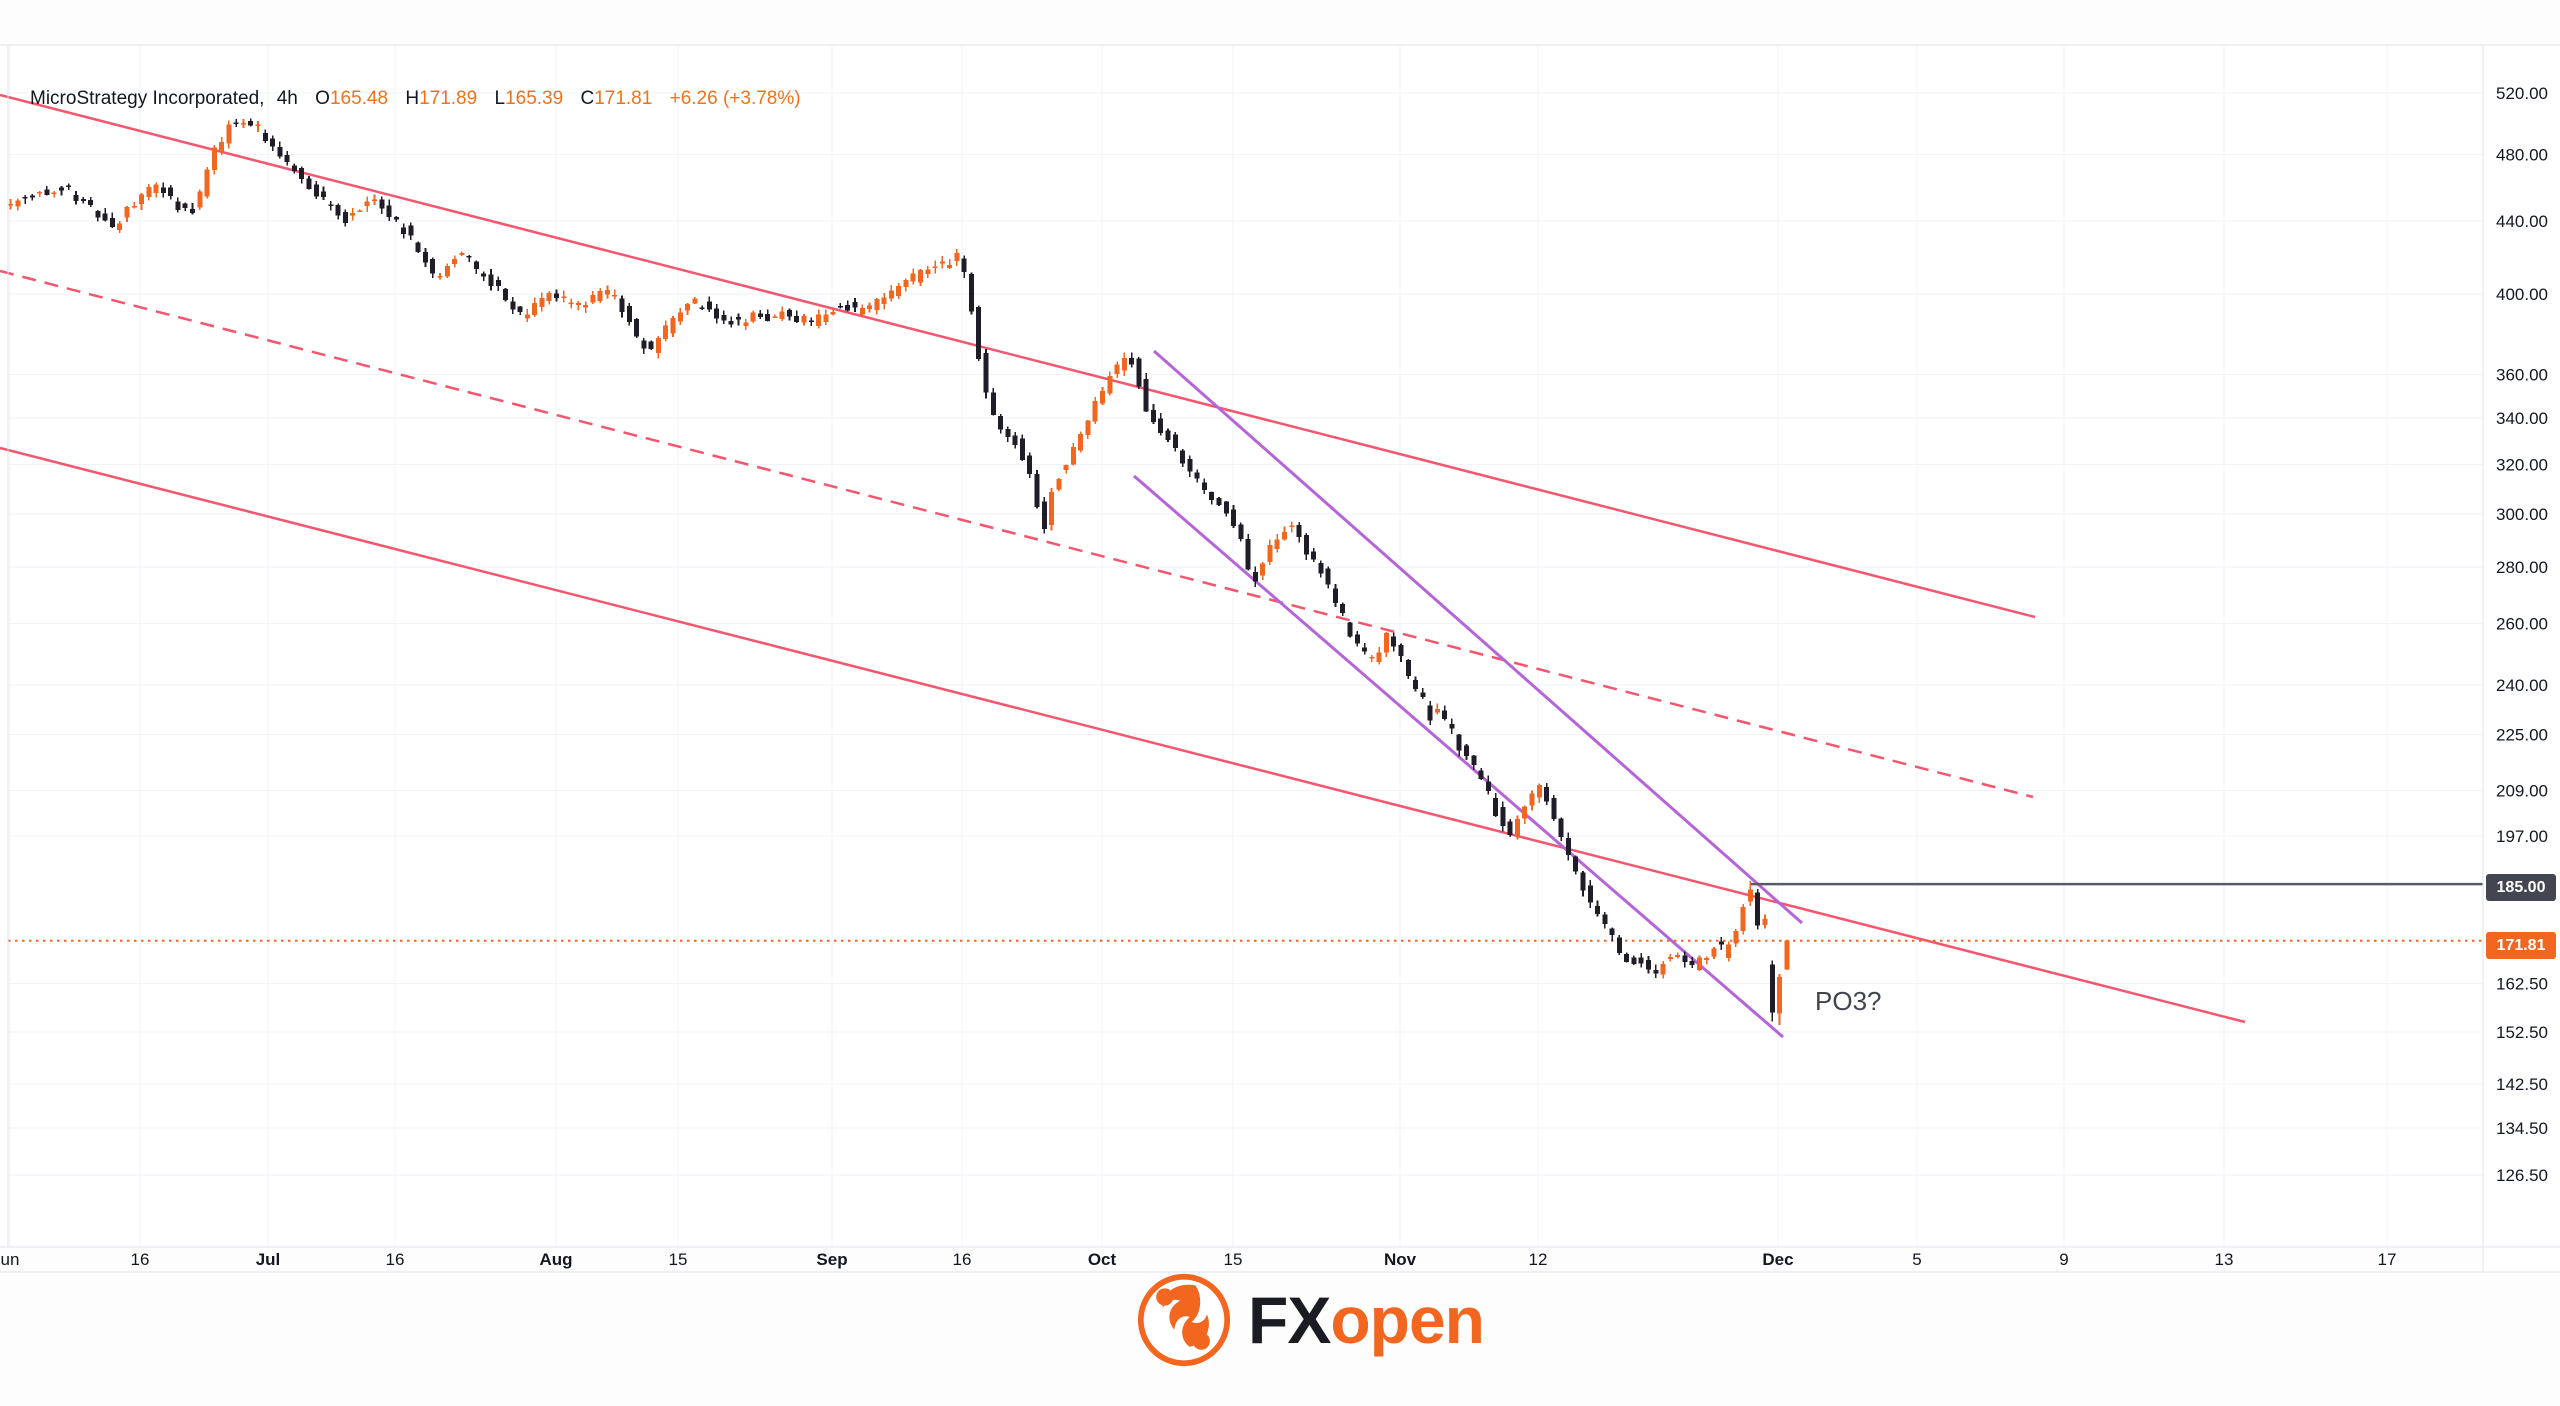 The width and height of the screenshot is (2560, 1406). I want to click on purple-channel-lower, so click(1458, 756).